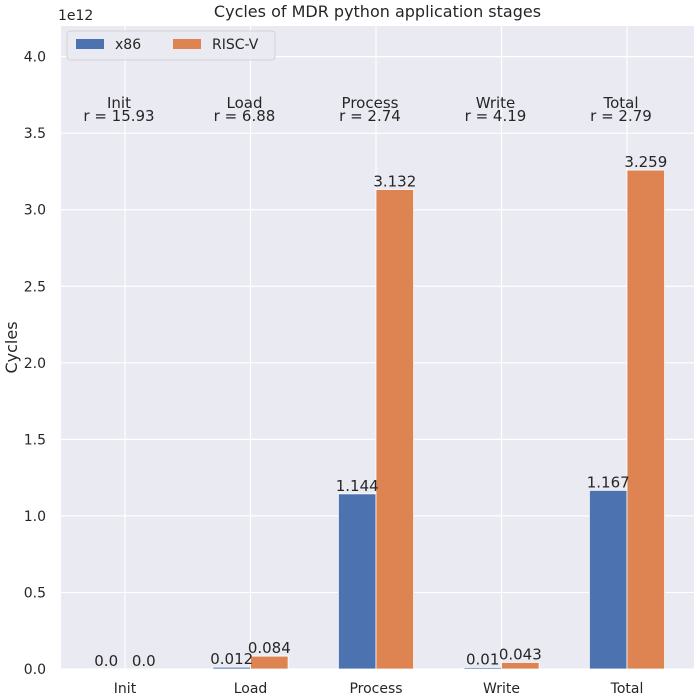  I want to click on legend: x86 RISC-V, so click(171, 45).